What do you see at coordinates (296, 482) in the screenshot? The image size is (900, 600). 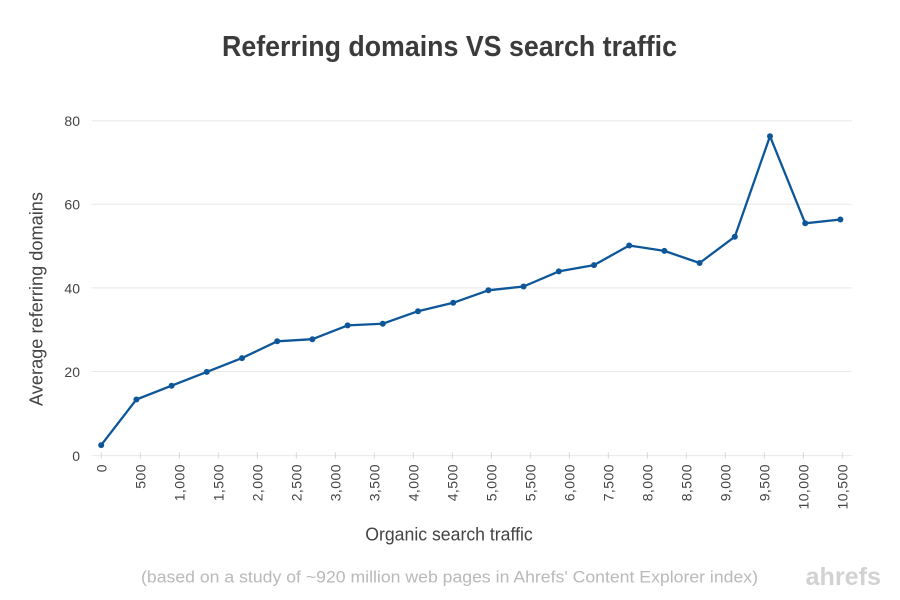 I see `svg-text: 2,500` at bounding box center [296, 482].